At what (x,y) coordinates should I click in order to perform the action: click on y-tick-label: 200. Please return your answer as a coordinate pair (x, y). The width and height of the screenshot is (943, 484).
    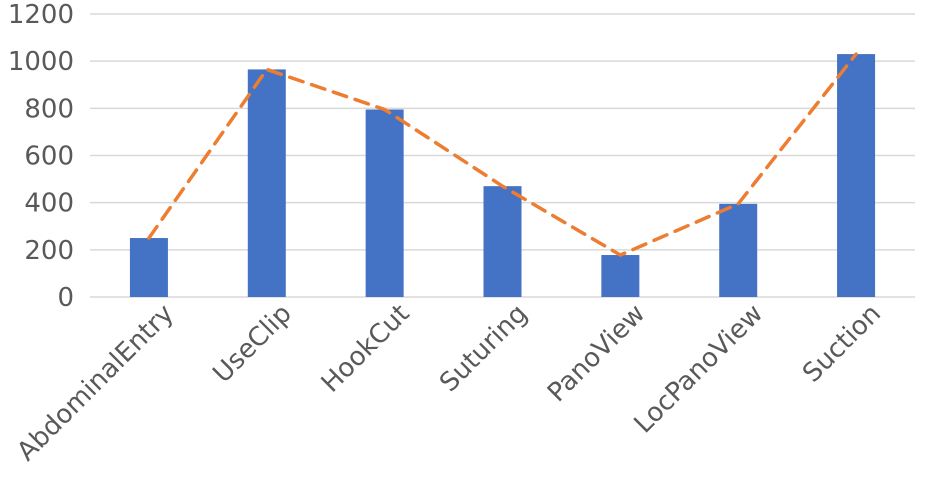
    Looking at the image, I should click on (49, 251).